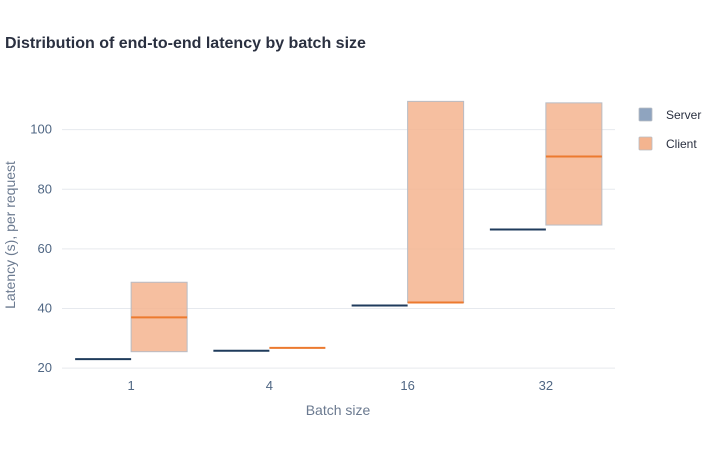 Image resolution: width=704 pixels, height=450 pixels. What do you see at coordinates (131, 385) in the screenshot?
I see `x-tick-label: 1` at bounding box center [131, 385].